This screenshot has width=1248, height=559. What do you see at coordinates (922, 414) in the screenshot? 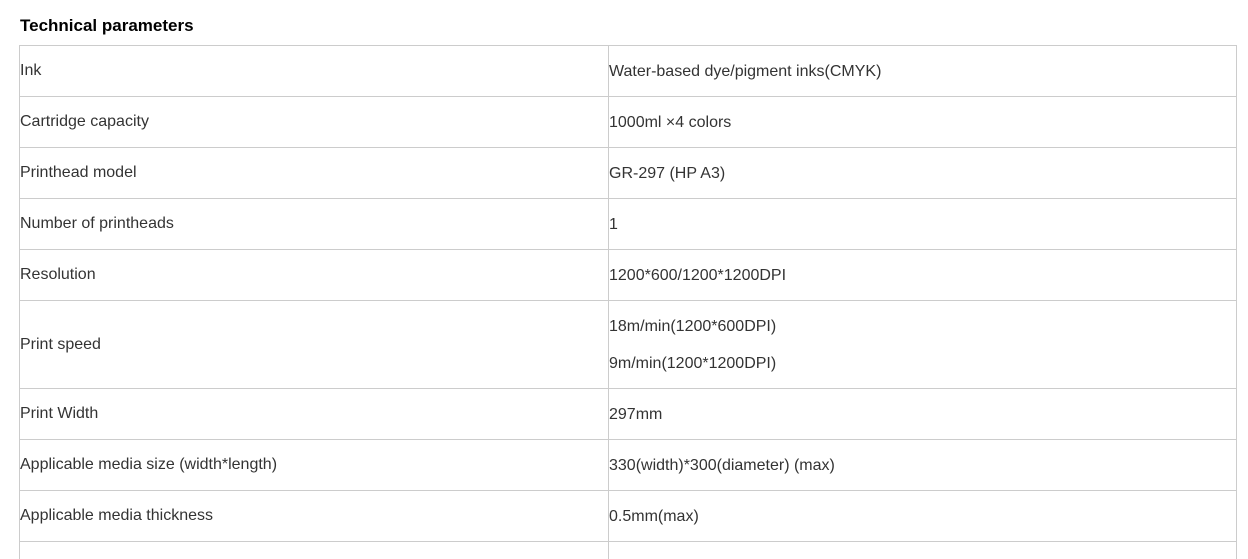
I see `param-value: 297mm` at bounding box center [922, 414].